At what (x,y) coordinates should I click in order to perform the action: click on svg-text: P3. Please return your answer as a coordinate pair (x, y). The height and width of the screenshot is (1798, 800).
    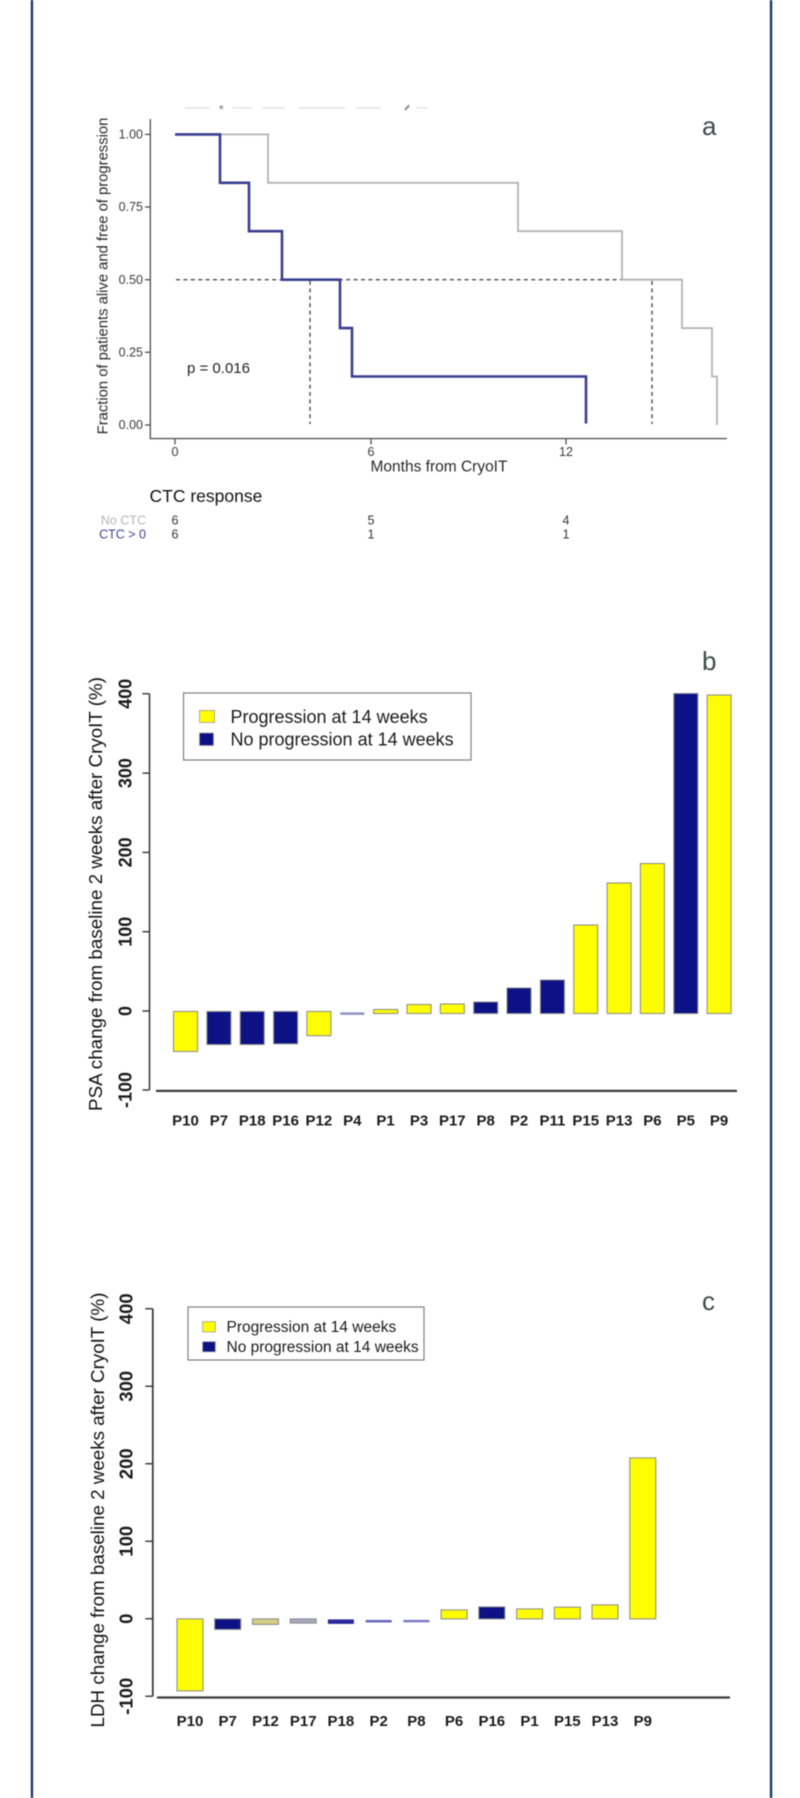
    Looking at the image, I should click on (419, 1121).